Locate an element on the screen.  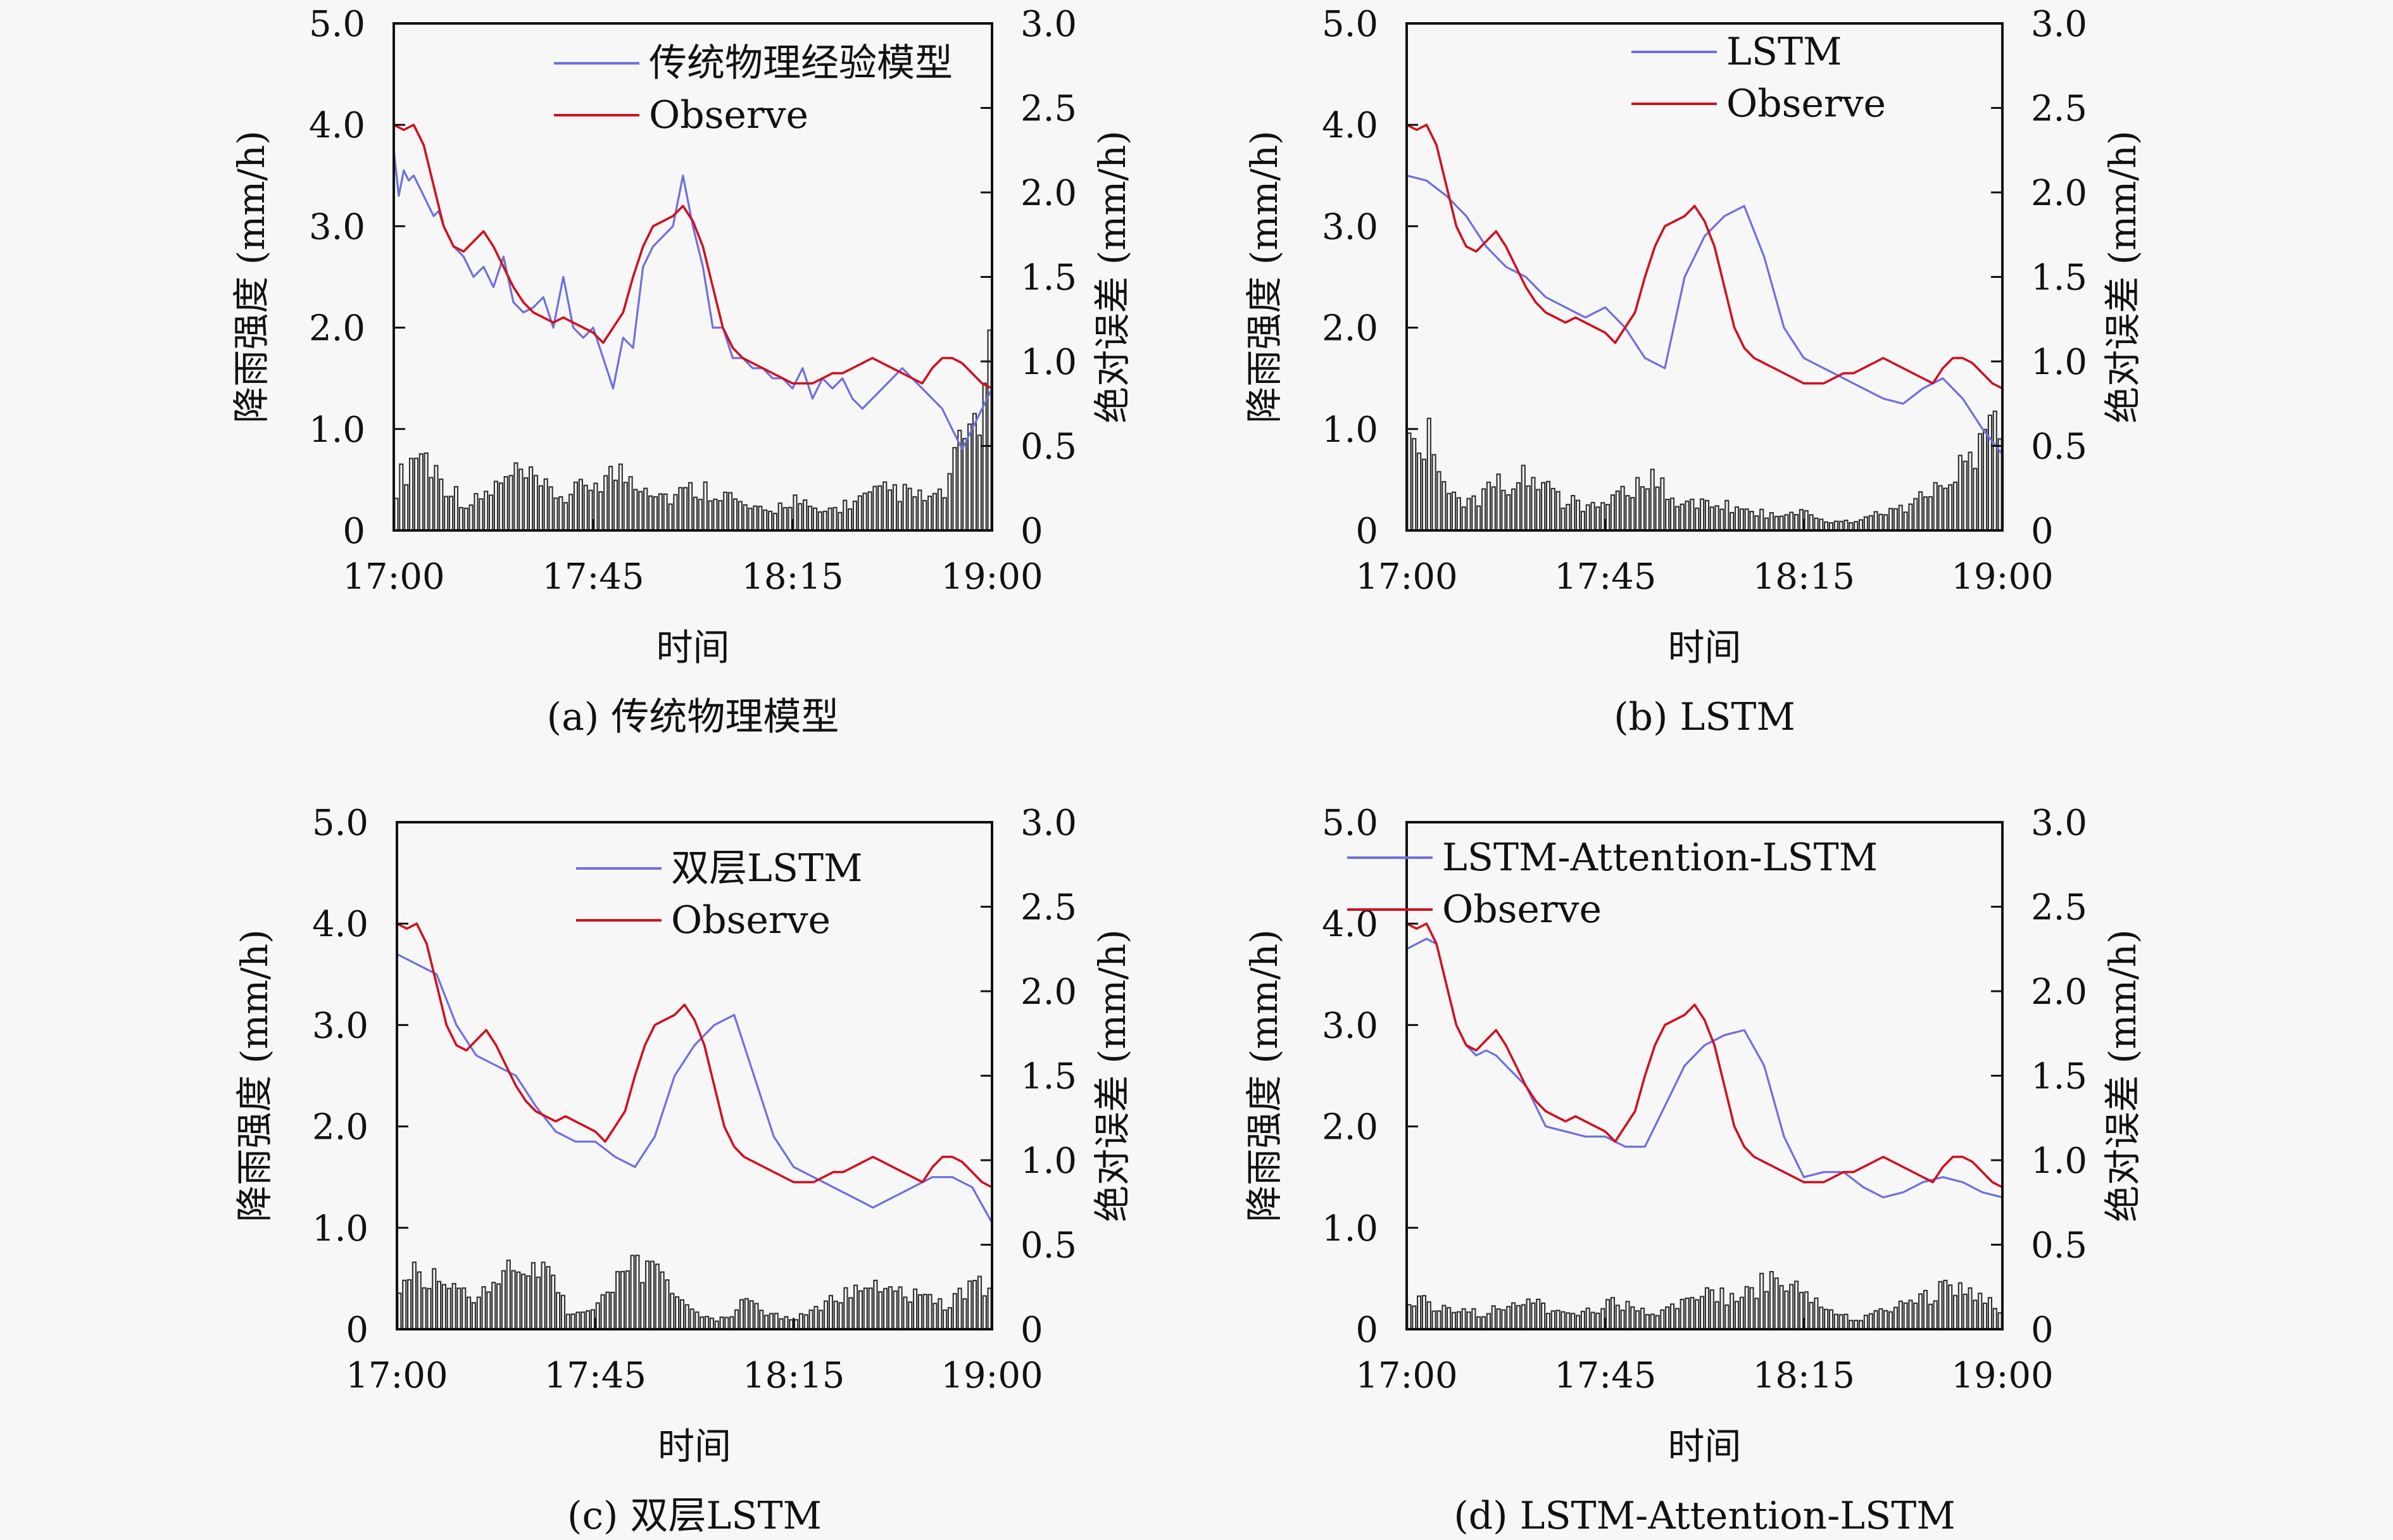
y-right-tick-label: 1.0 is located at coordinates (1049, 362).